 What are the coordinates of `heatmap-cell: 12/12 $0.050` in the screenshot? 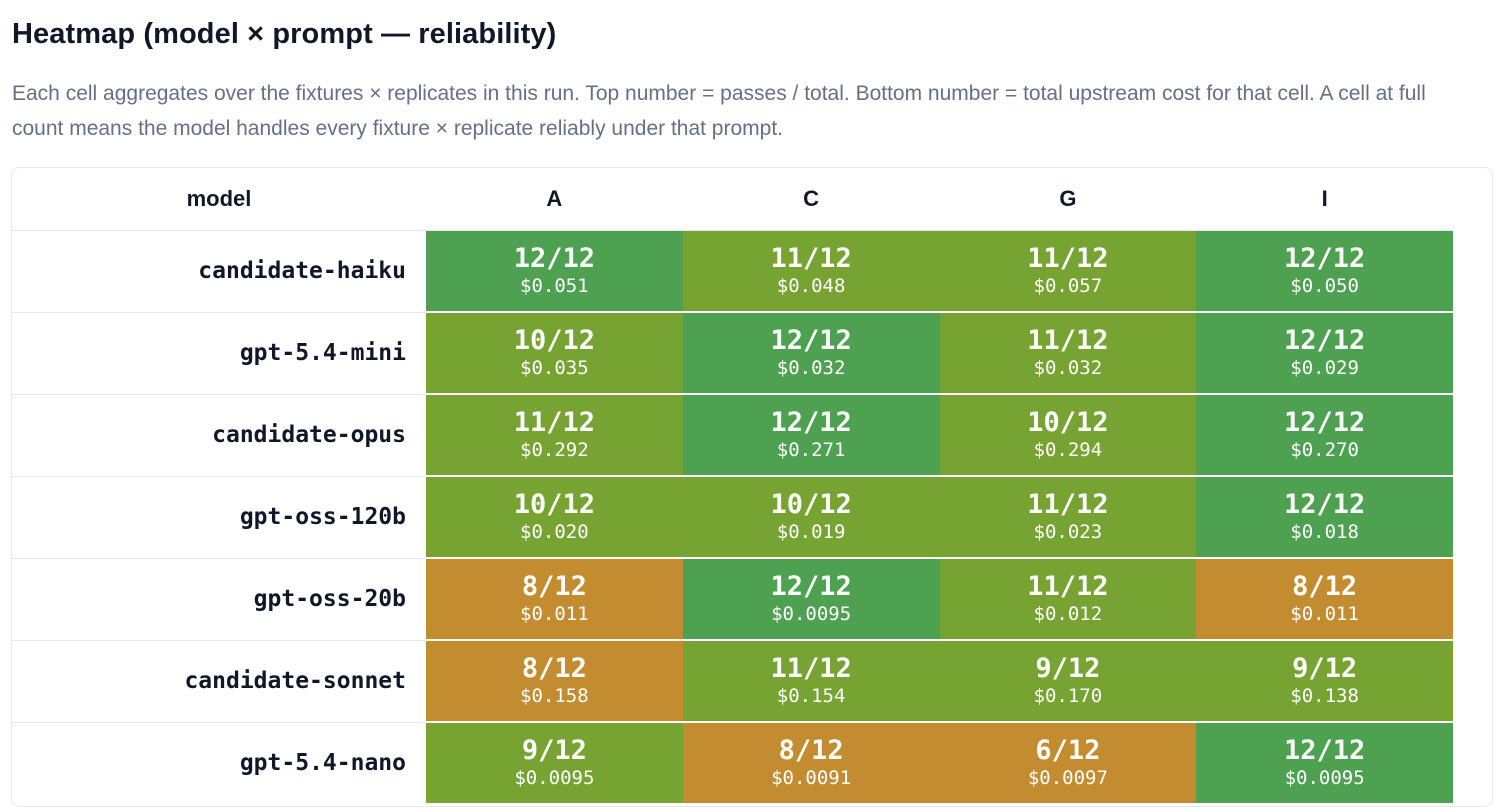 It's located at (1324, 271).